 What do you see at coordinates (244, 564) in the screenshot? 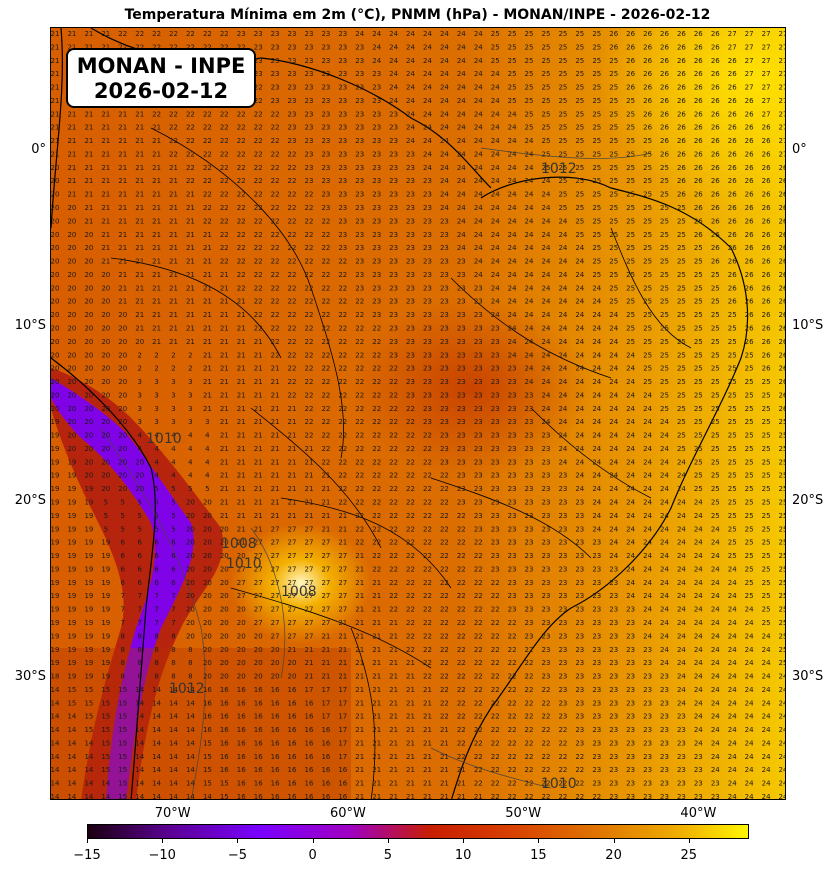
I see `isobar-label: 1010` at bounding box center [244, 564].